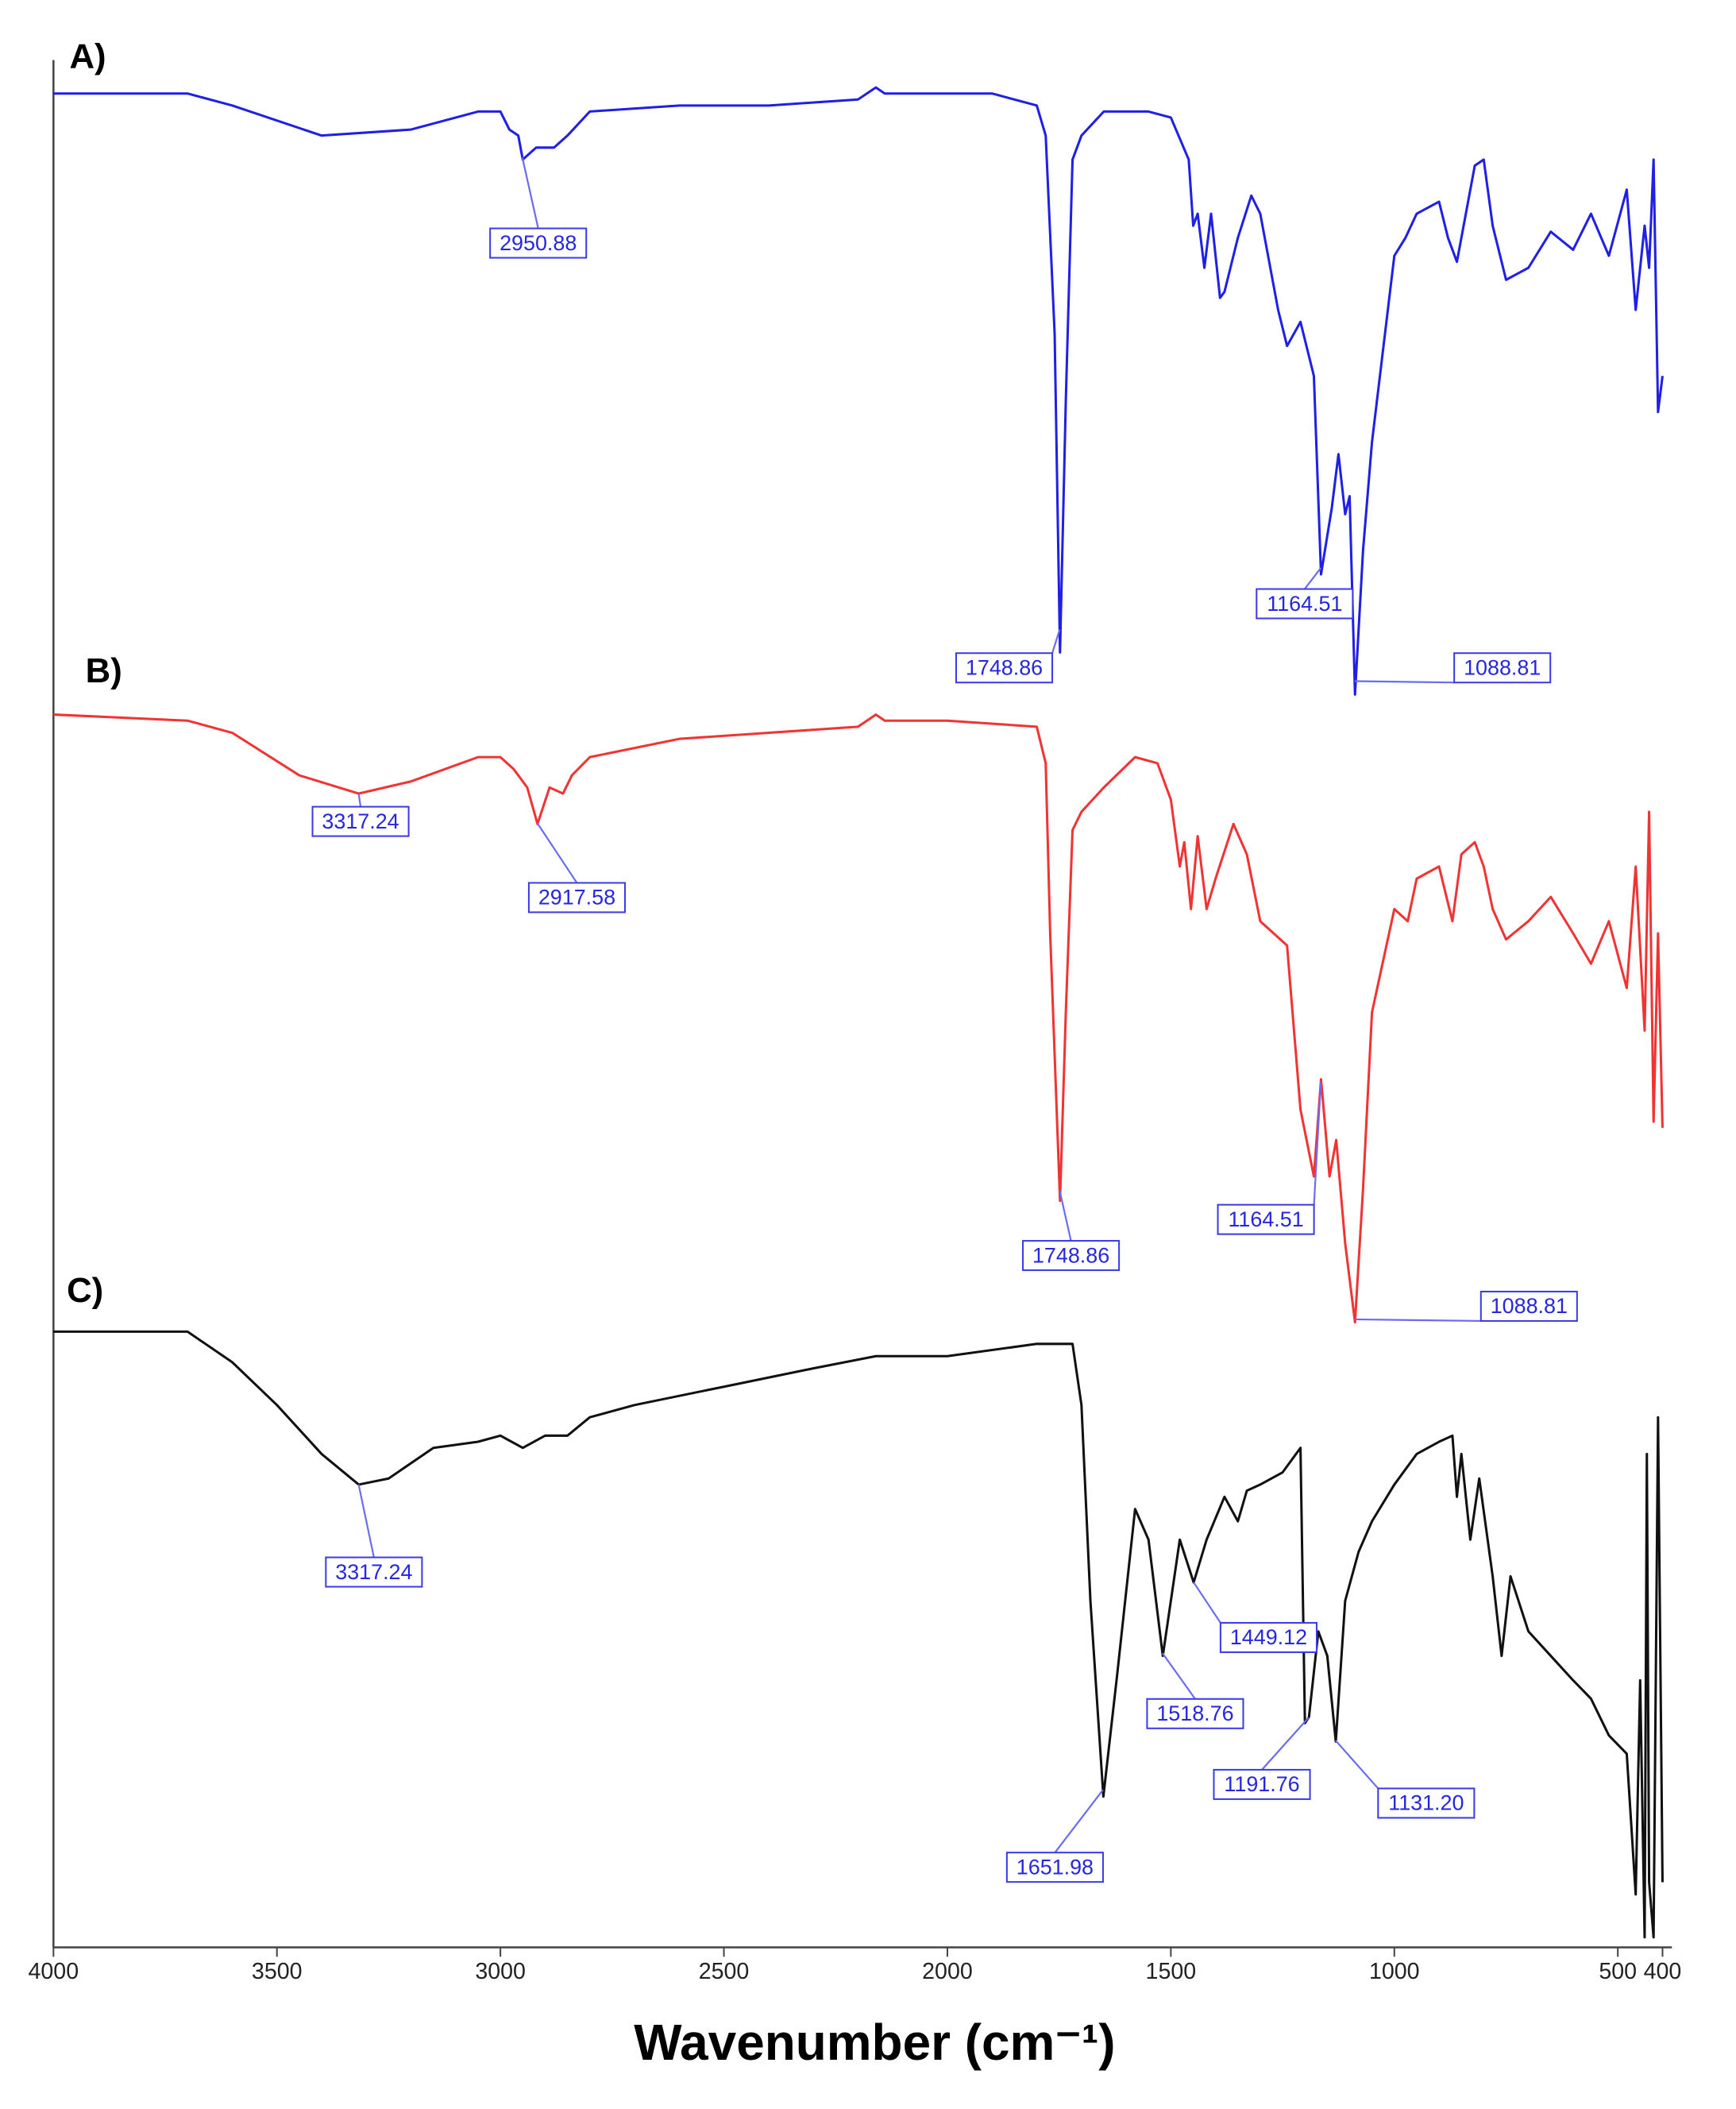 This screenshot has width=1736, height=2109. Describe the element at coordinates (54, 1971) in the screenshot. I see `x-tick-label: 4000` at that location.